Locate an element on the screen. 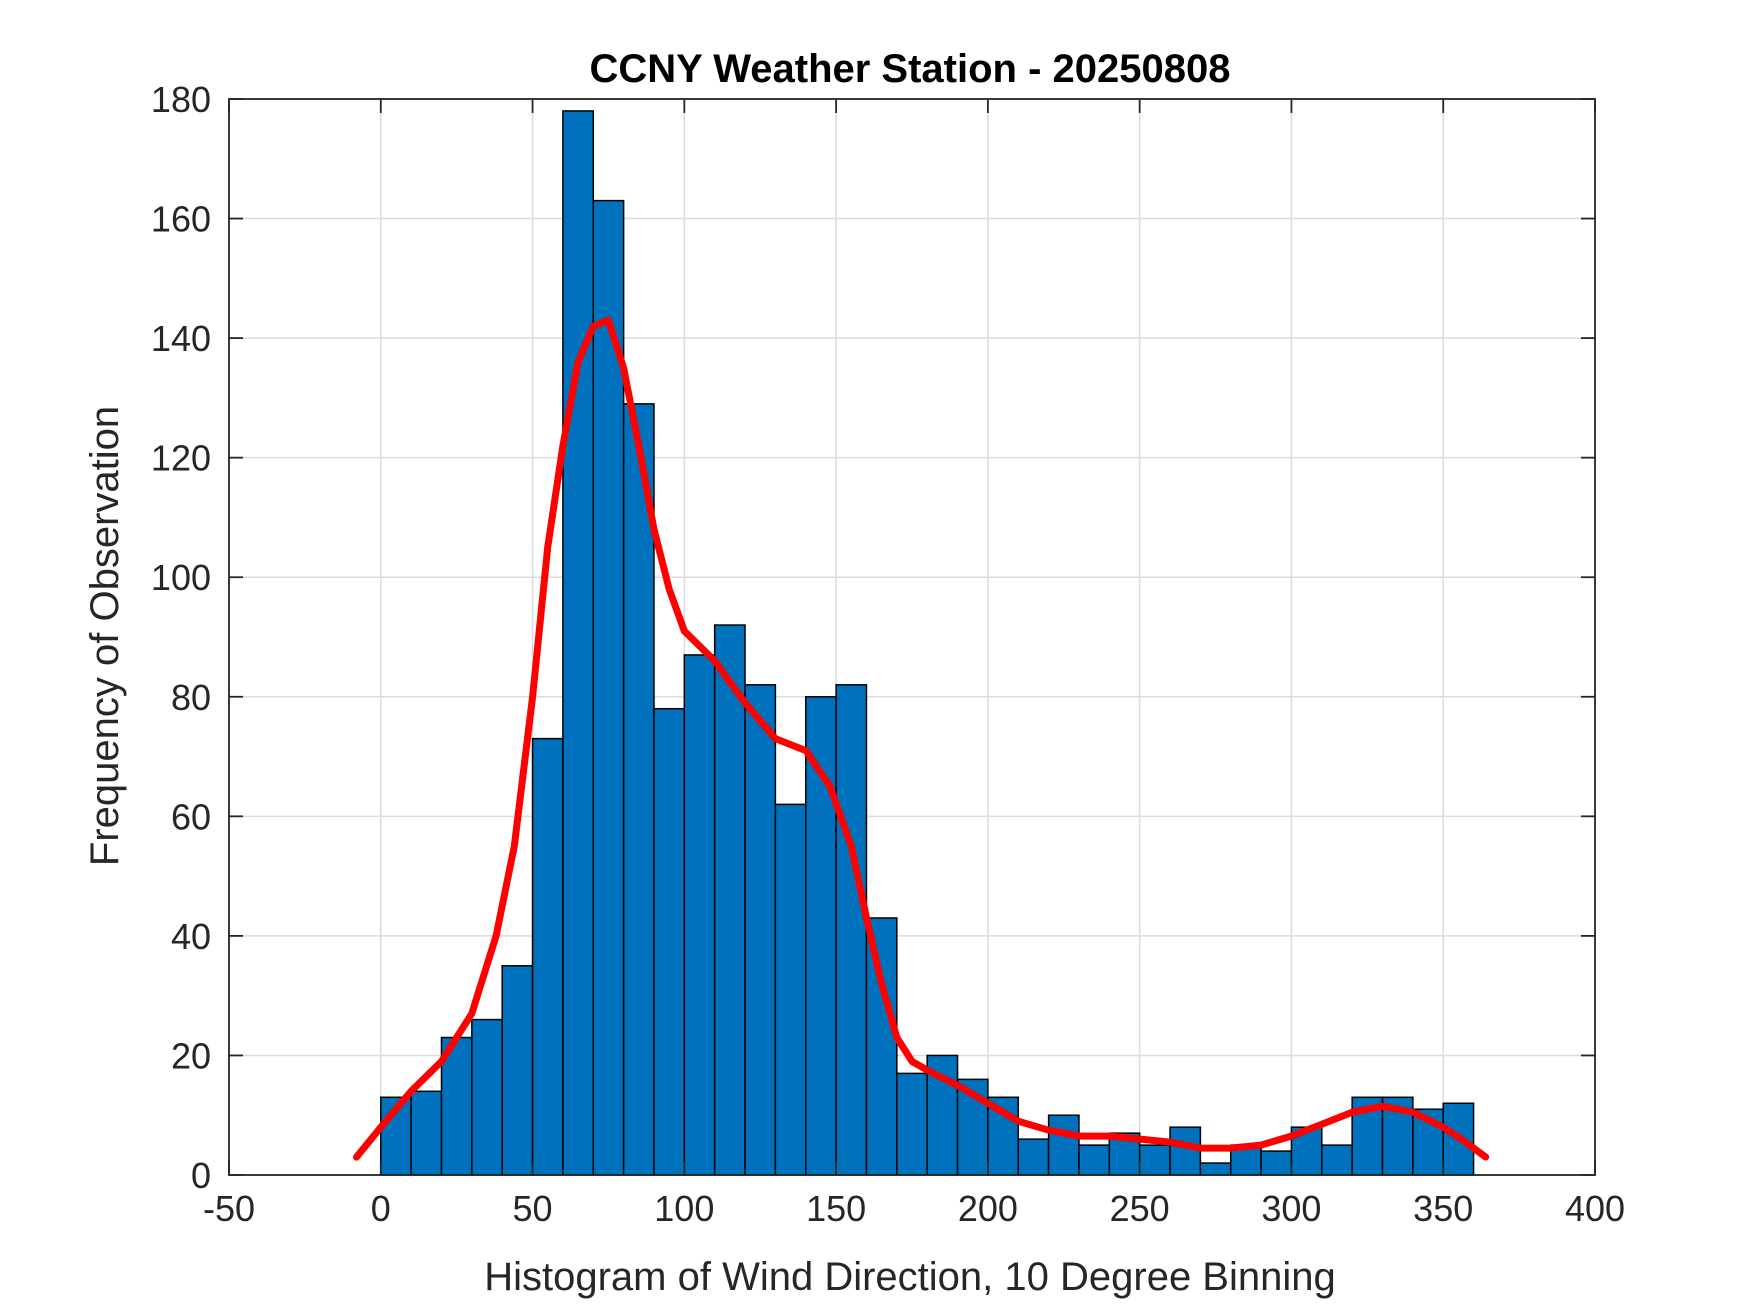 This screenshot has width=1750, height=1313. y-tick-label: 0 is located at coordinates (201, 1175).